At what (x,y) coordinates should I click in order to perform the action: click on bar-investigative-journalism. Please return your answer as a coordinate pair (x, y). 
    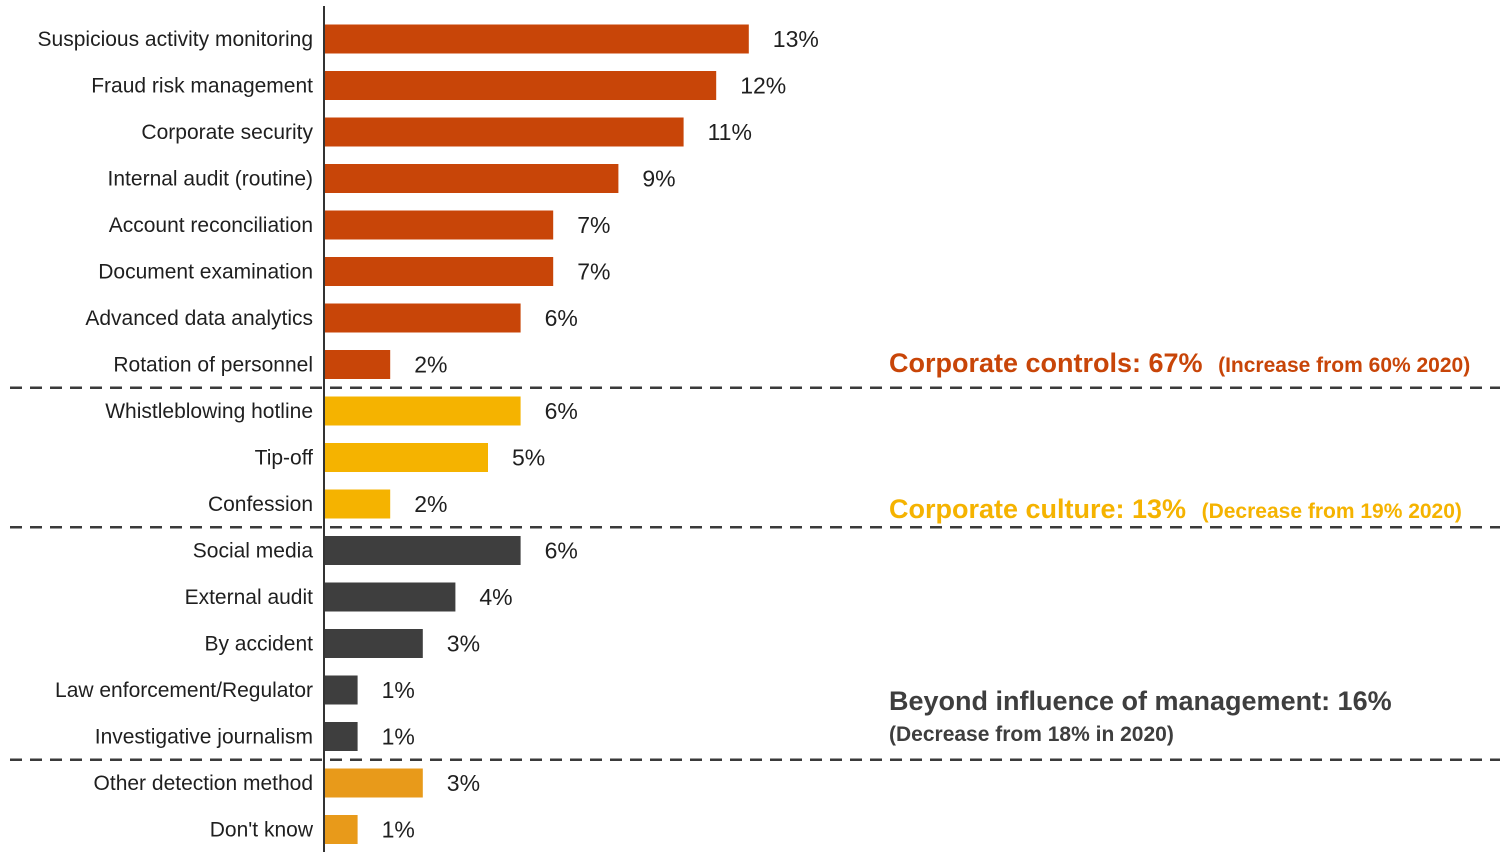
    Looking at the image, I should click on (341, 736).